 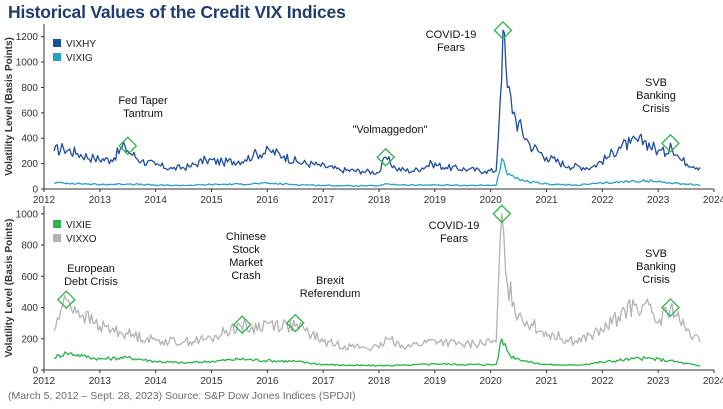 I want to click on legend-label-vixhy: VIXHY, so click(x=81, y=44).